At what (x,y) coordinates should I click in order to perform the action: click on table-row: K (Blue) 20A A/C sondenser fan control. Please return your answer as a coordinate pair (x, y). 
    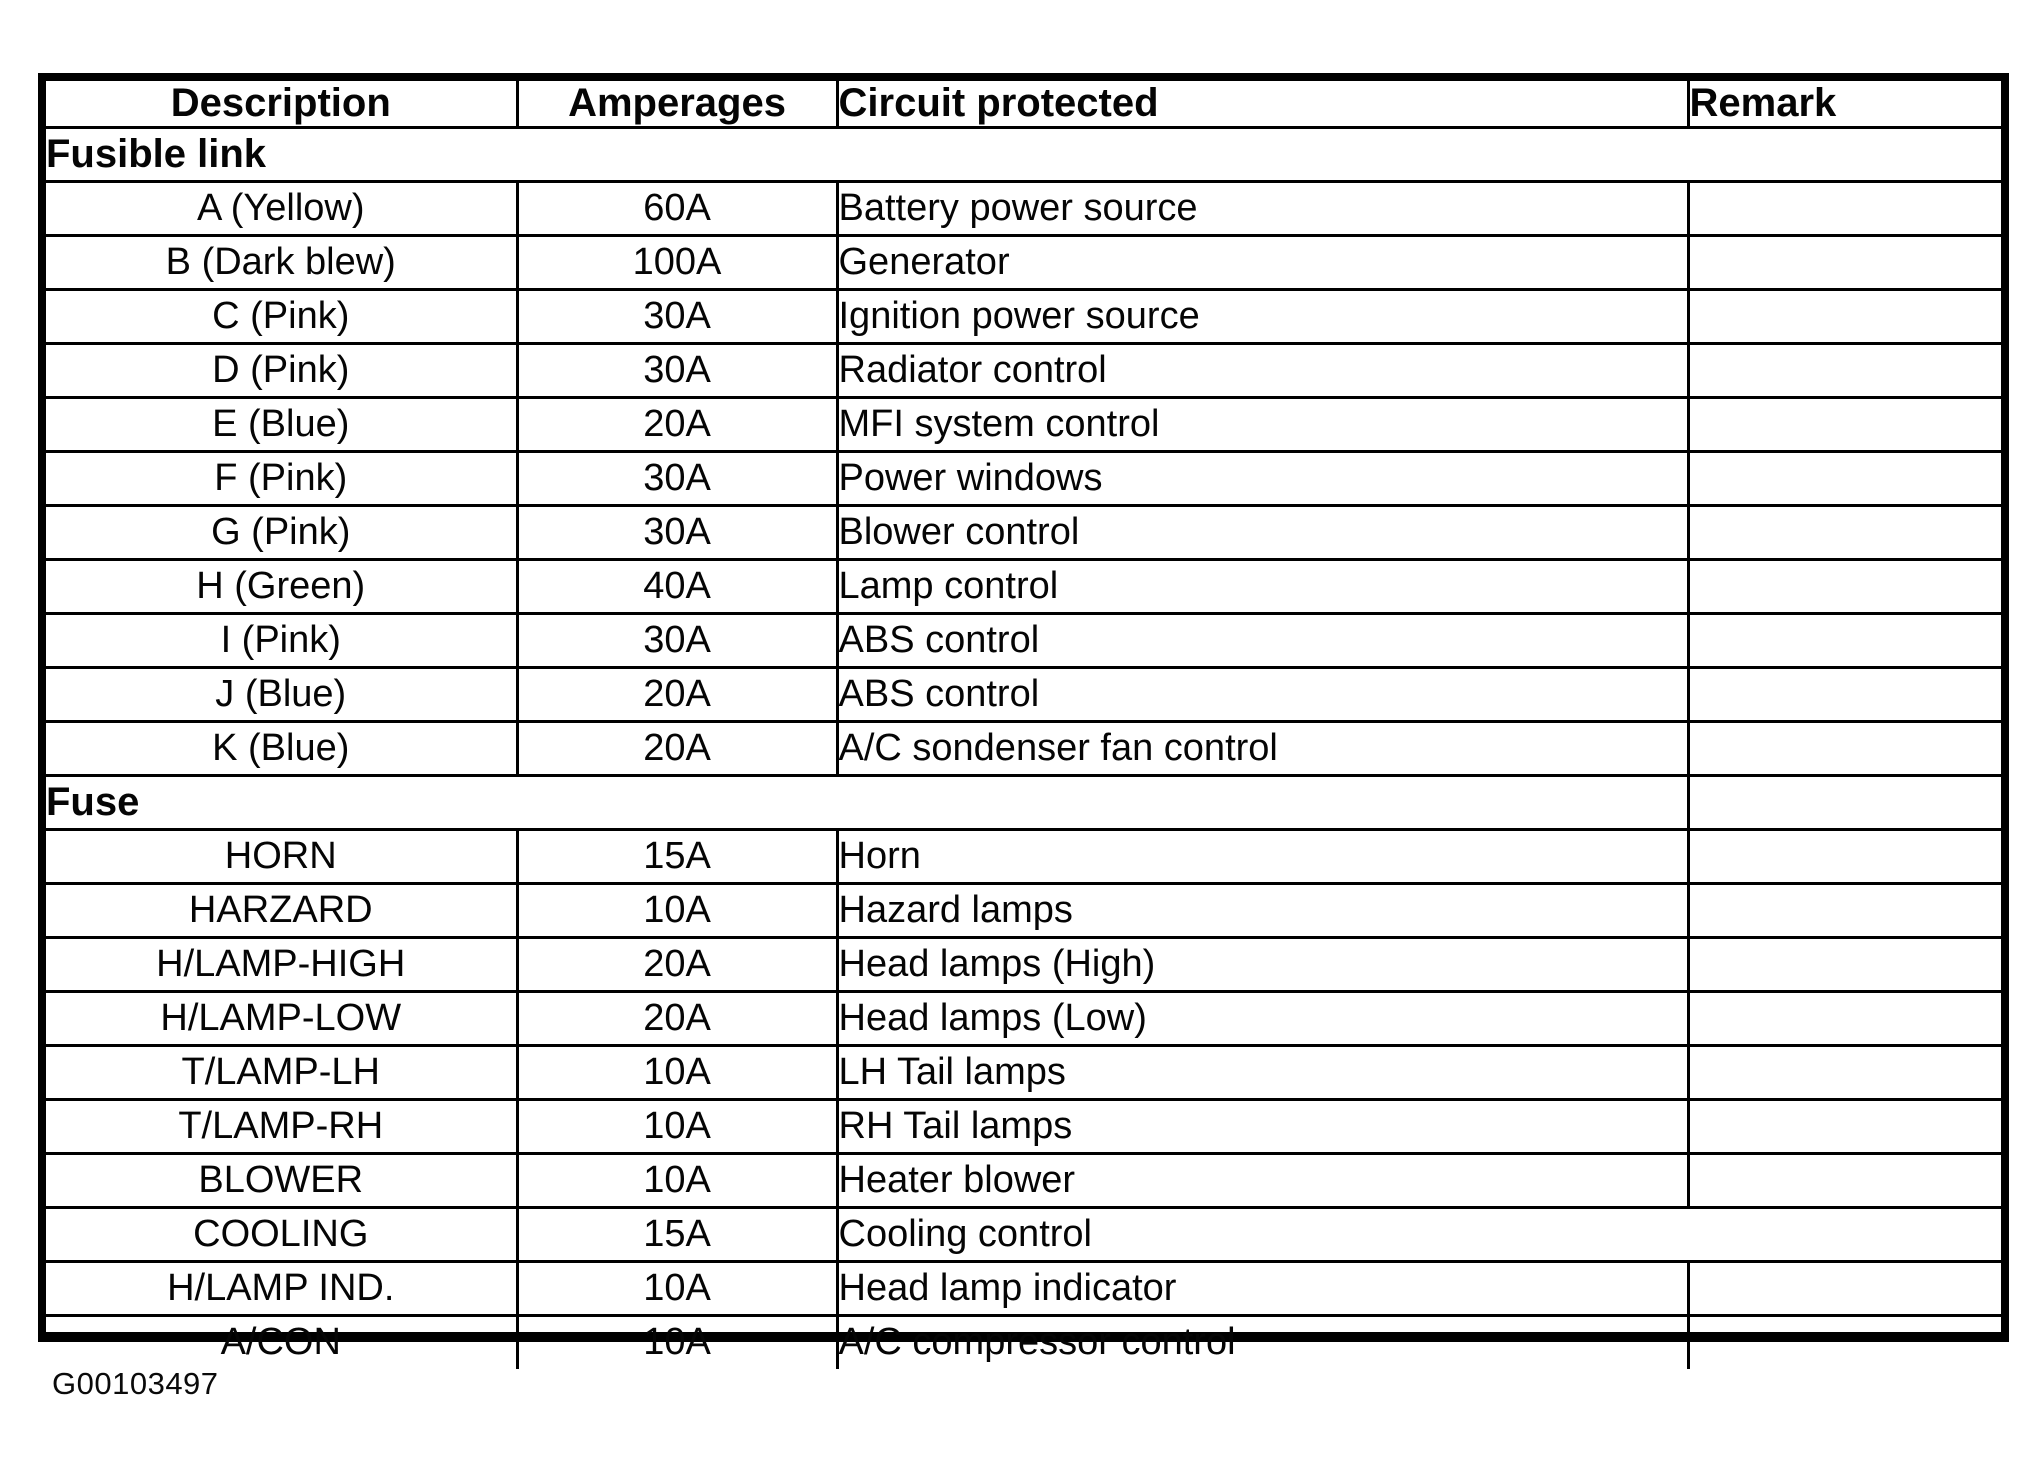
    Looking at the image, I should click on (1023, 748).